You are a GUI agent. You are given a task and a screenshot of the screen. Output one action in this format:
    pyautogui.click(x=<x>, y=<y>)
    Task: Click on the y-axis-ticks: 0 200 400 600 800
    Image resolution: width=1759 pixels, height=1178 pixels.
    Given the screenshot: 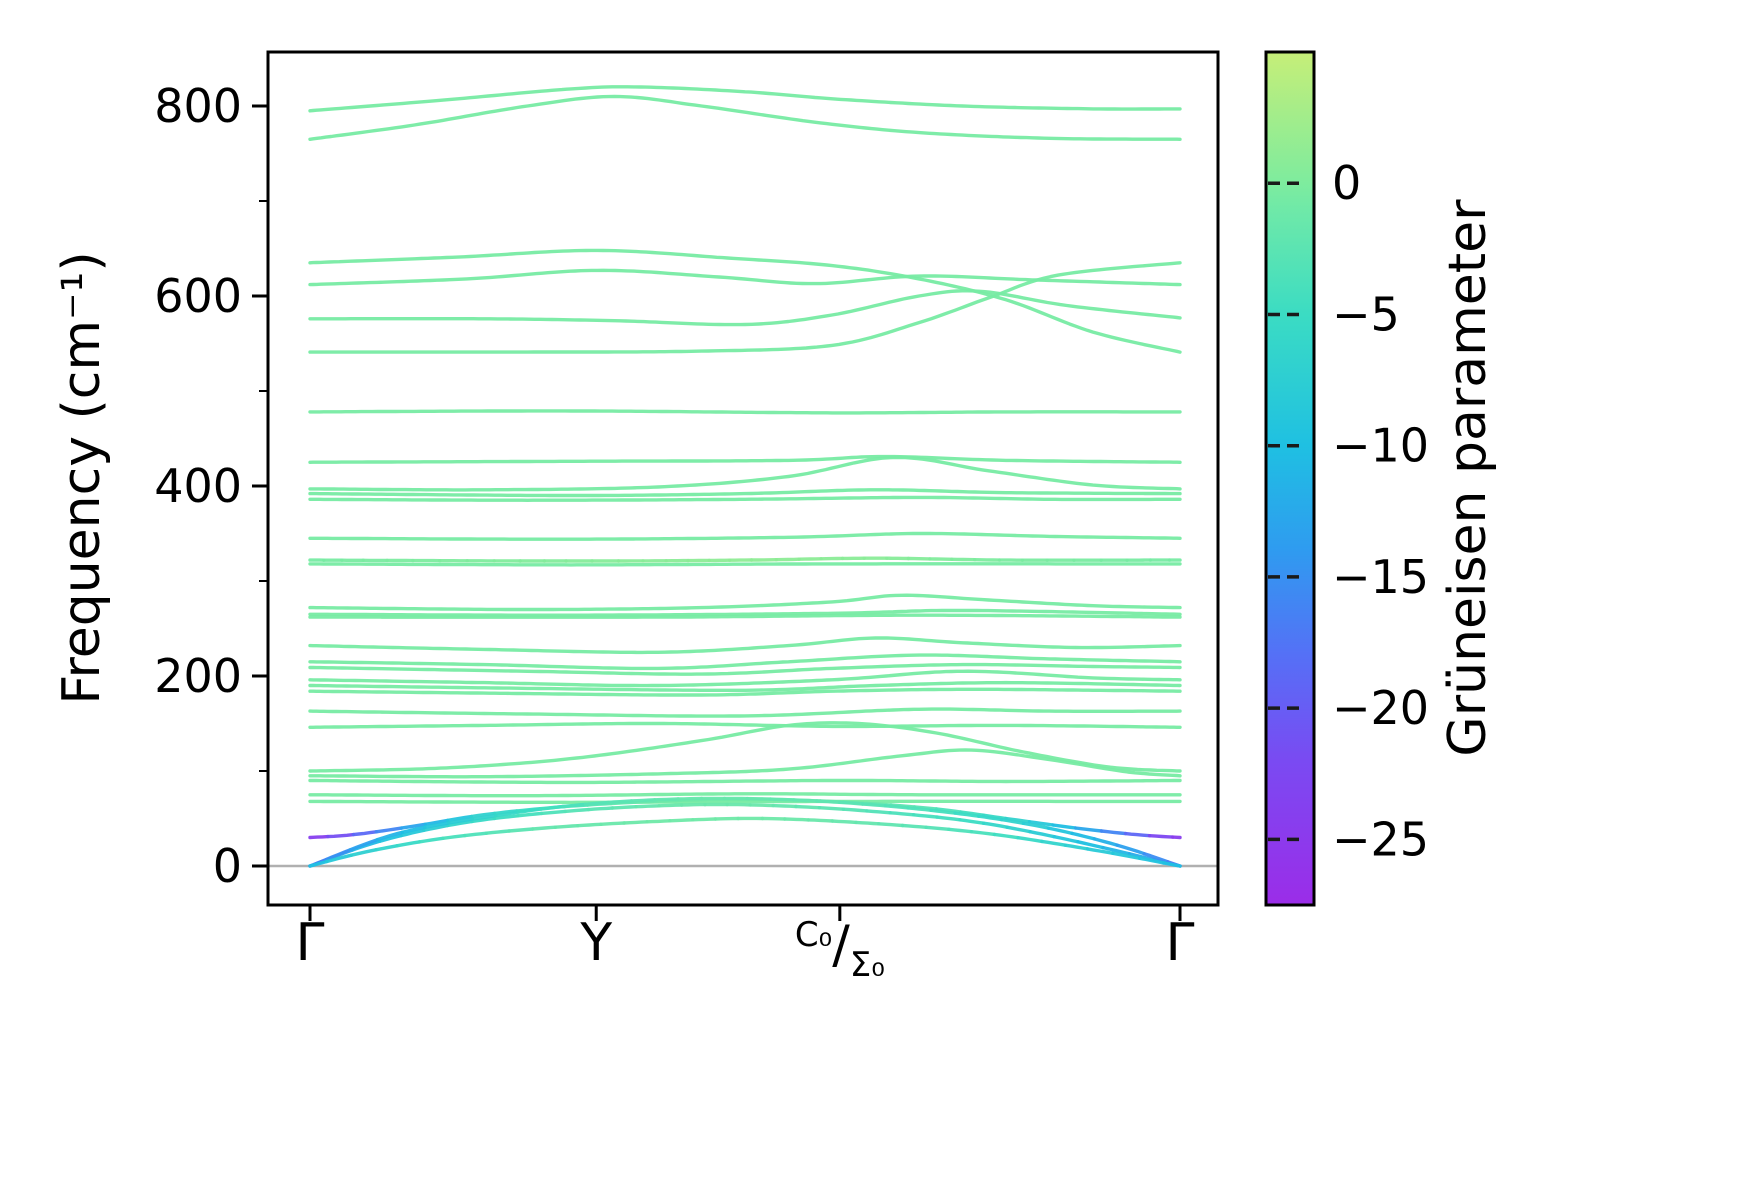 What is the action you would take?
    pyautogui.click(x=211, y=486)
    